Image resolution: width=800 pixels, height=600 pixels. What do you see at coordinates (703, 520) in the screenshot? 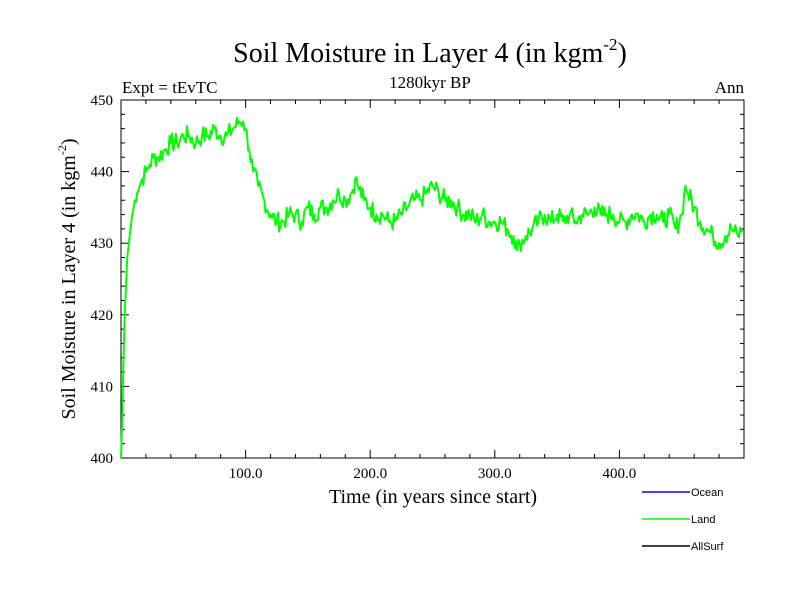
I see `legend-label-land: Land` at bounding box center [703, 520].